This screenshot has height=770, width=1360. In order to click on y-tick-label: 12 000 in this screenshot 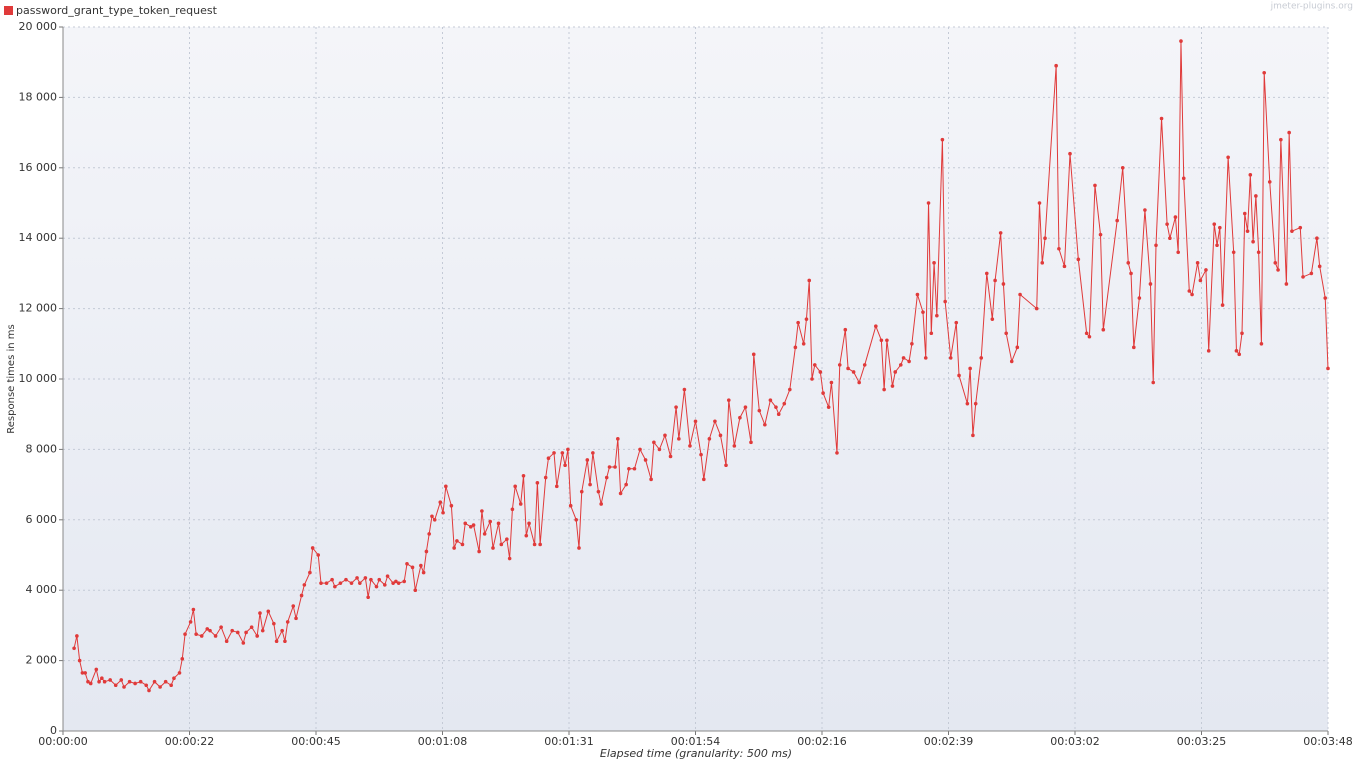, I will do `click(38, 308)`.